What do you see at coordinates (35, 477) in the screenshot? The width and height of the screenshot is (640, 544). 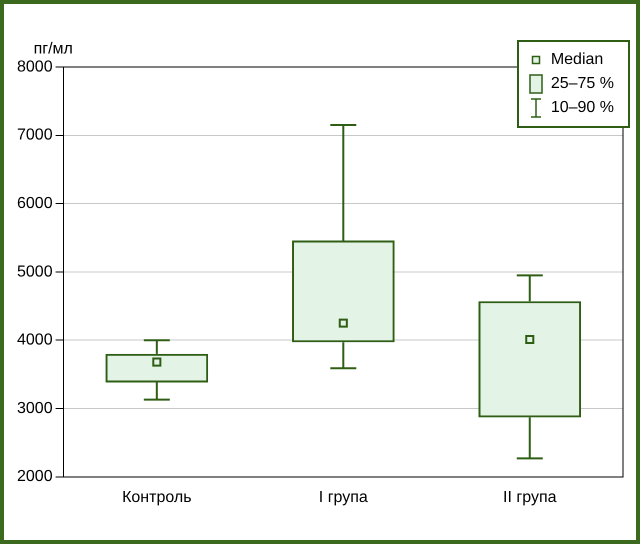 I see `y-tick-label: 2000` at bounding box center [35, 477].